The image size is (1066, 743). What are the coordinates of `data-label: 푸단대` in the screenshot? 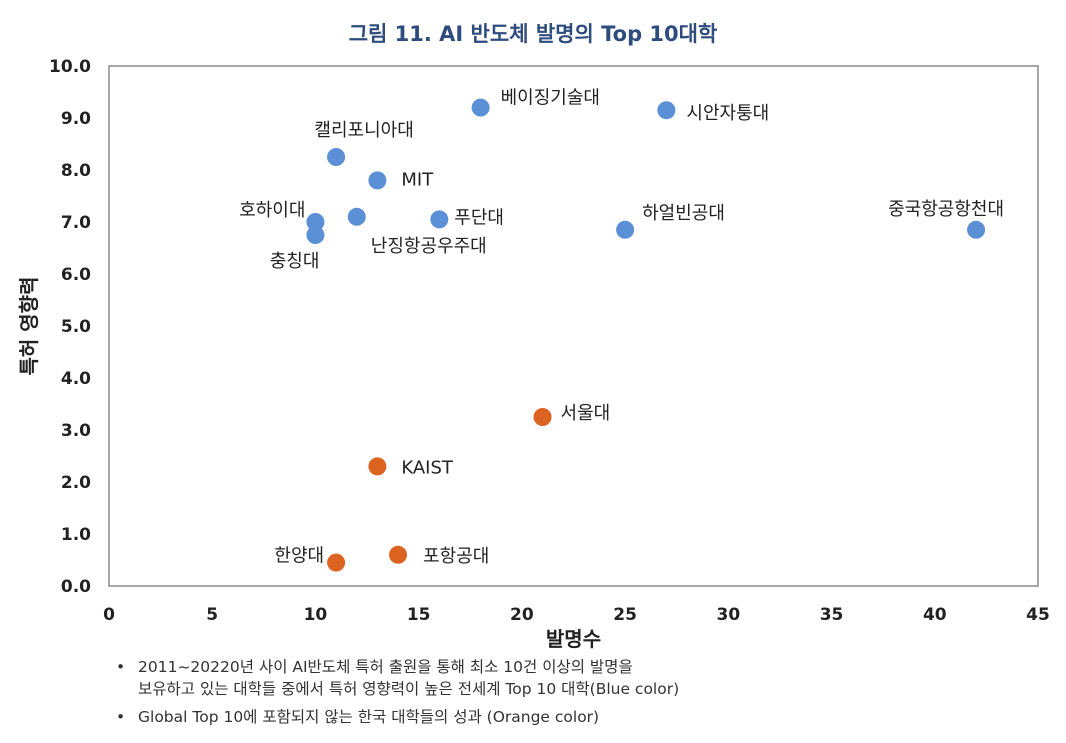 It's located at (479, 217).